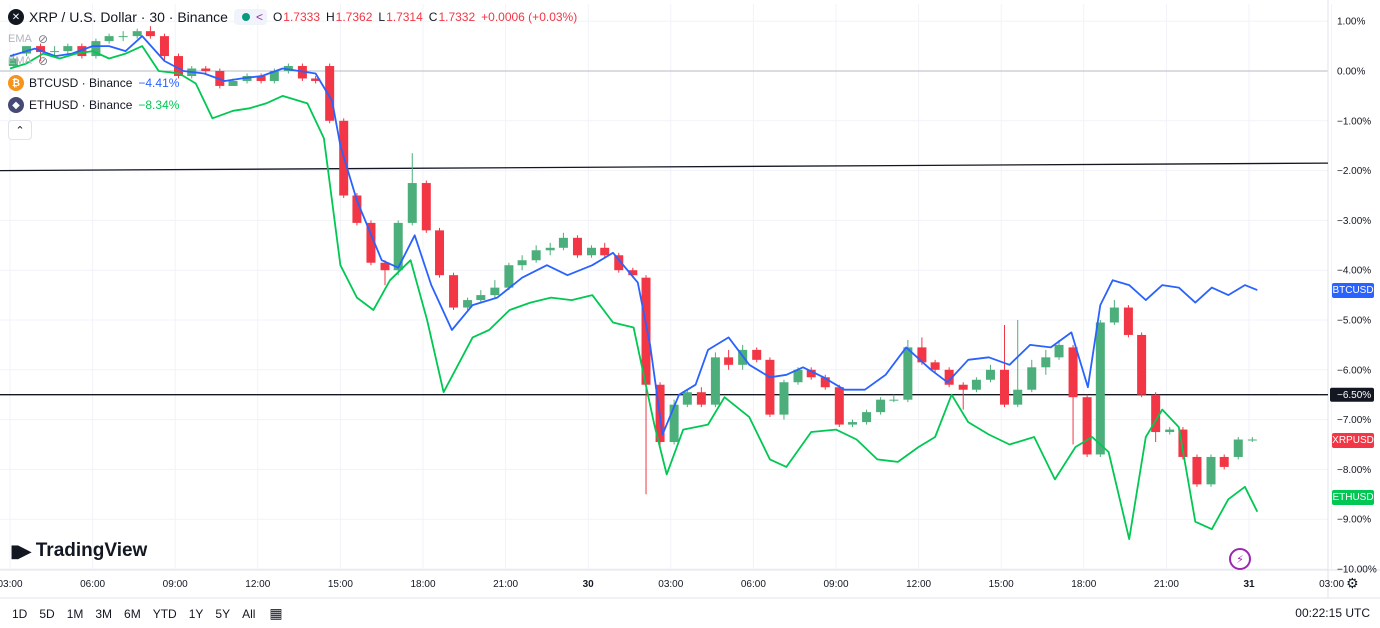  What do you see at coordinates (664, 167) in the screenshot?
I see `trend-line` at bounding box center [664, 167].